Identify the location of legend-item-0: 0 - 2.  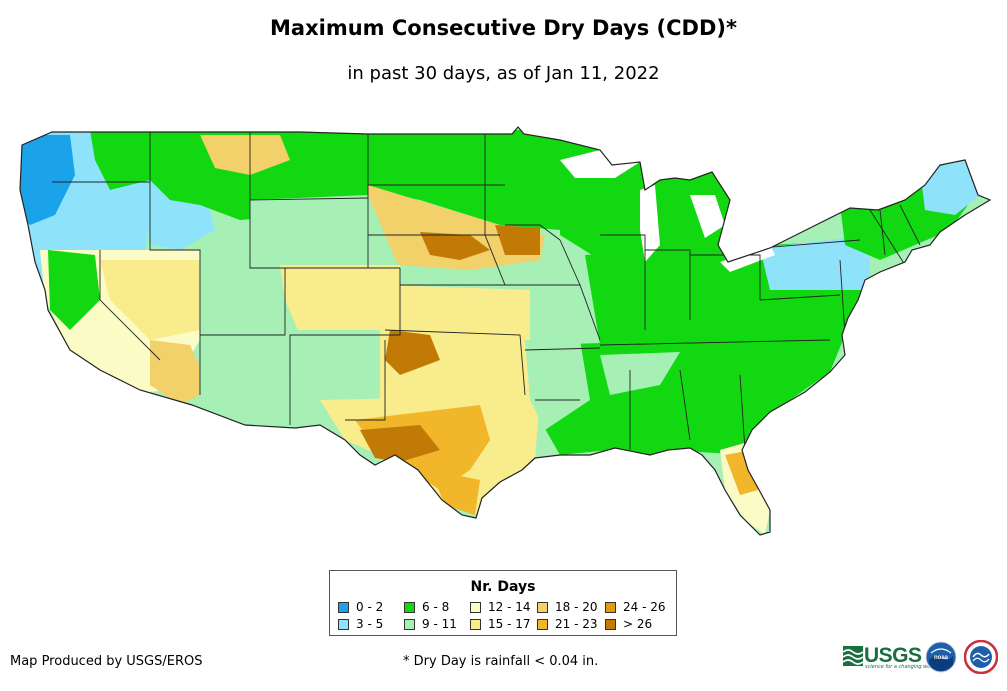
(360, 607).